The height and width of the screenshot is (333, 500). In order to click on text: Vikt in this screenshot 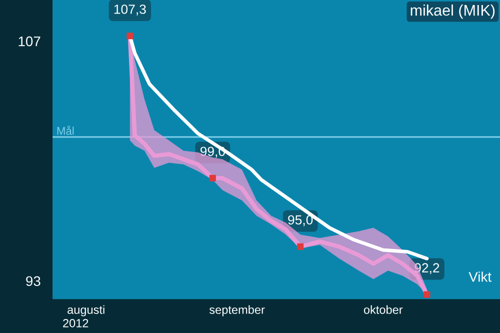, I will do `click(480, 277)`.